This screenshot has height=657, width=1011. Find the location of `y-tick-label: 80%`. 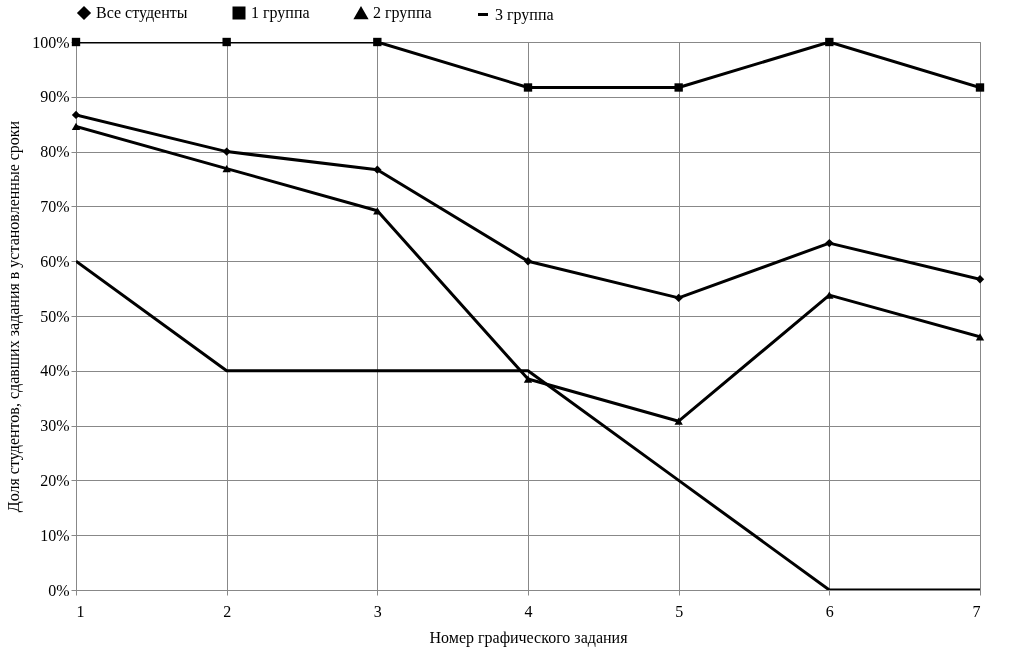

y-tick-label: 80% is located at coordinates (55, 152).